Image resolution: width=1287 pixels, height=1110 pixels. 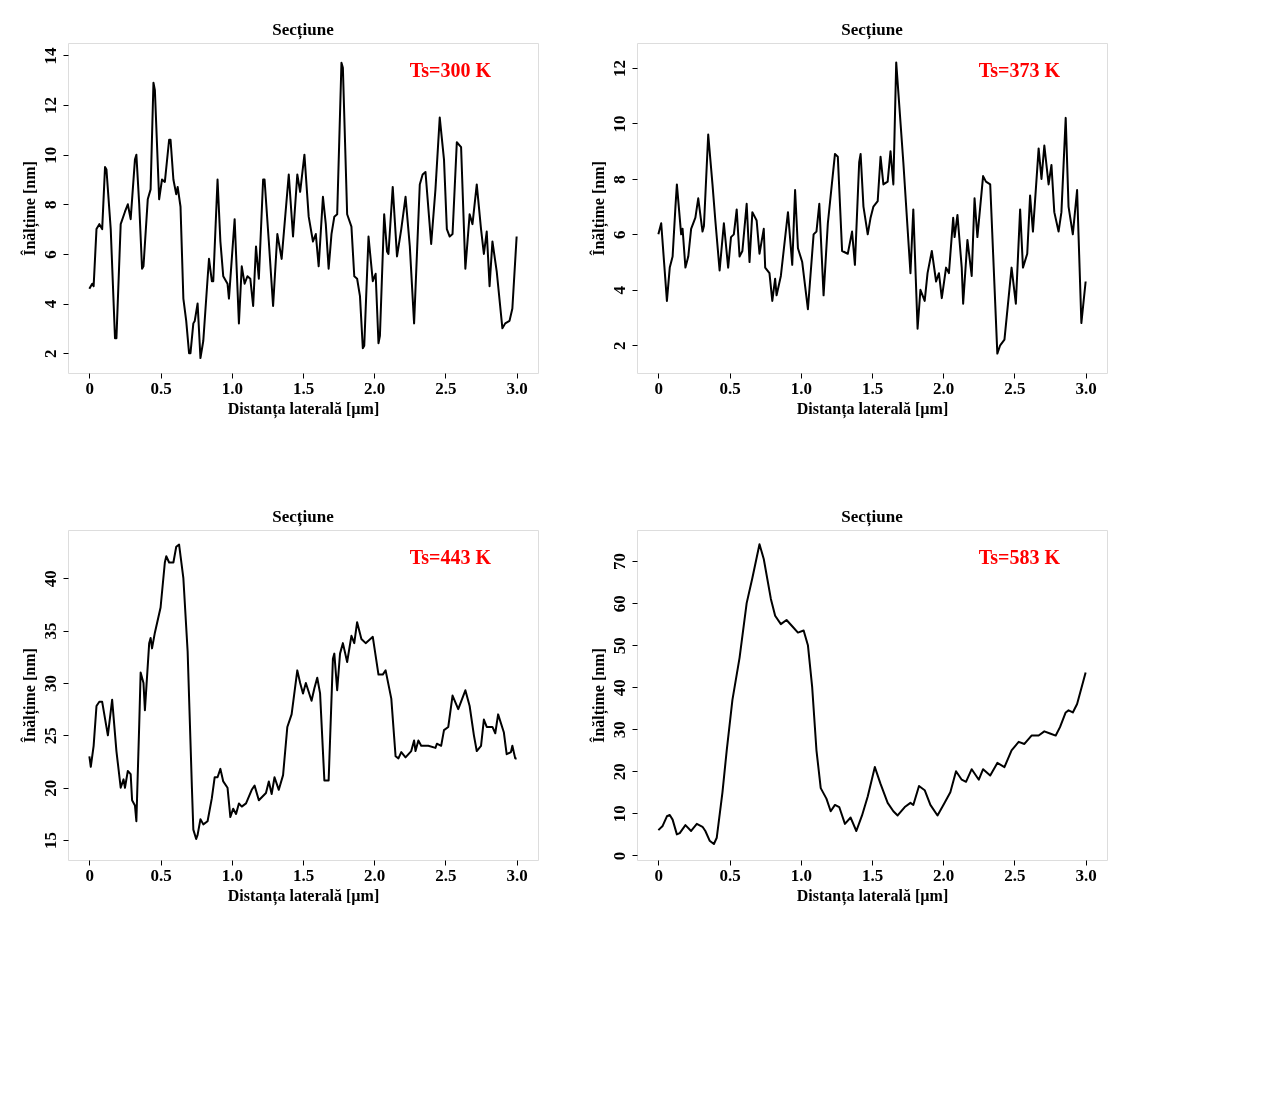 I want to click on y-tick-label: 25, so click(x=50, y=736).